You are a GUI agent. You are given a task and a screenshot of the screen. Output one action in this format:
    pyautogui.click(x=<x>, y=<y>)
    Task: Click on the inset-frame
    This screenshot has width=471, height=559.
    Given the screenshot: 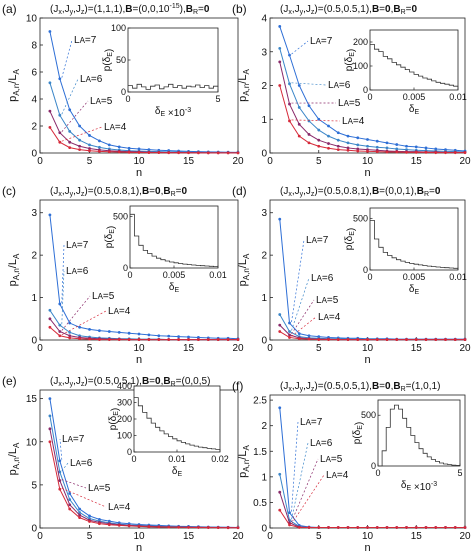 What is the action you would take?
    pyautogui.click(x=174, y=237)
    